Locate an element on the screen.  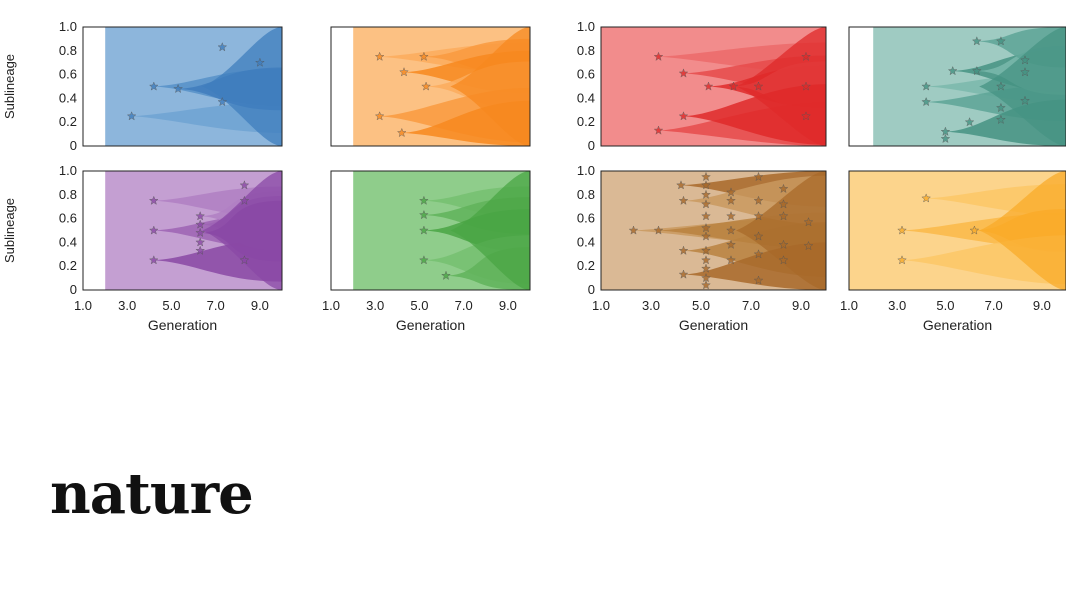
panel-red: 0 0.2 0.4 0.6 0.8 1.0 is located at coordinates (702, 86).